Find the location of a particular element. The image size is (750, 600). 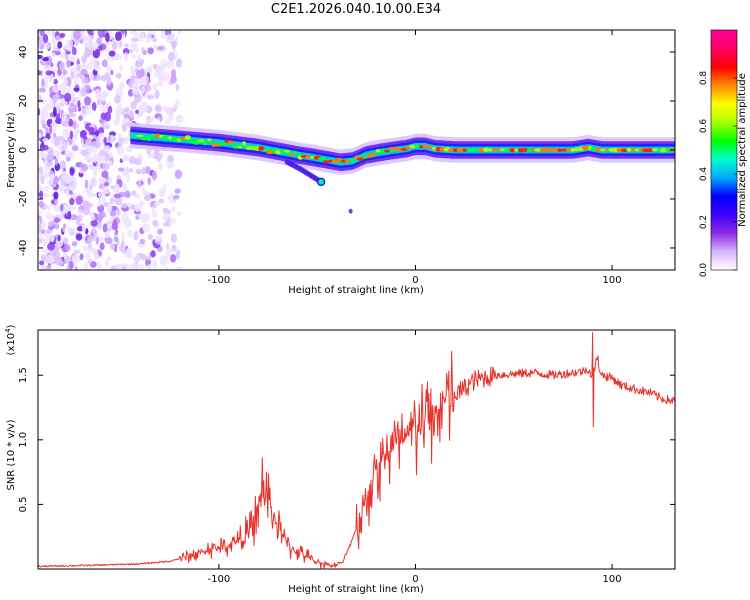

chart-title: C2E1.2026.040.10.00.E34 is located at coordinates (356, 9).